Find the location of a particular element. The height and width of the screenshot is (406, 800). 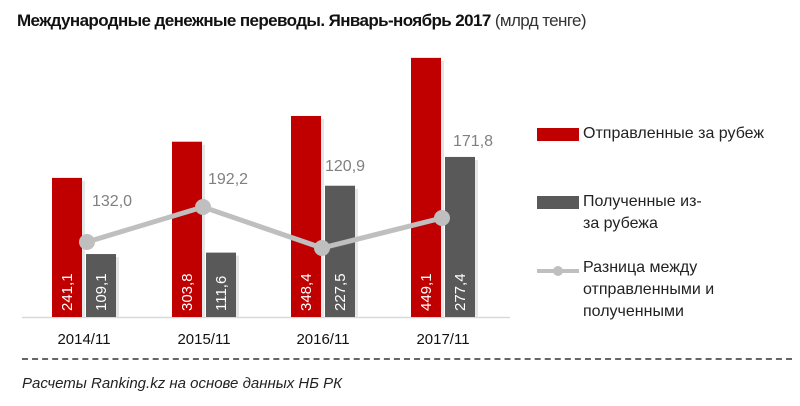

bar-value-label: 449,1 is located at coordinates (426, 292).